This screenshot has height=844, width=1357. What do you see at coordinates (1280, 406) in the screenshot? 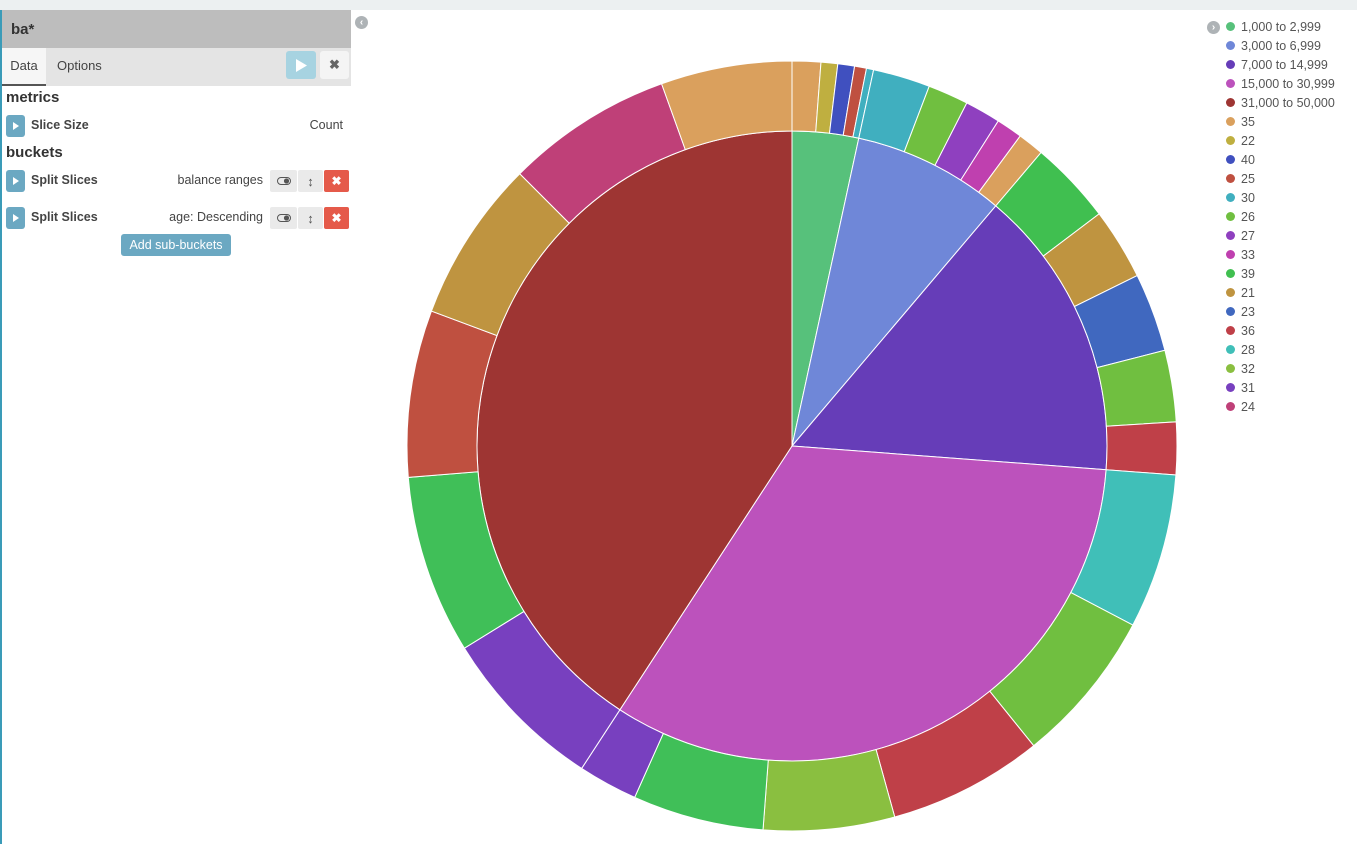
I see `legend-item: 24` at bounding box center [1280, 406].